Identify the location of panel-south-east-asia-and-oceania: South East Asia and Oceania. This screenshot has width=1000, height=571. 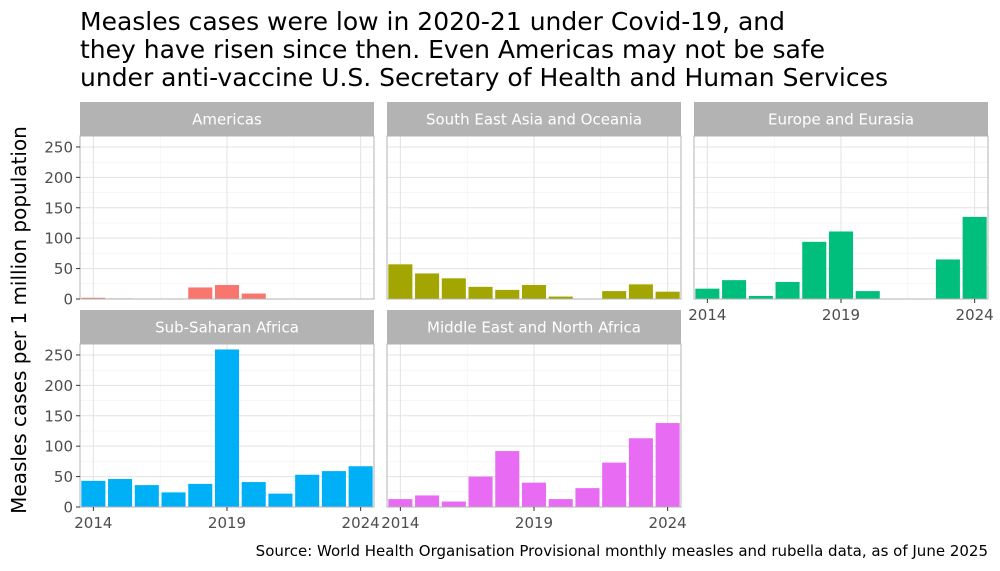
(534, 201).